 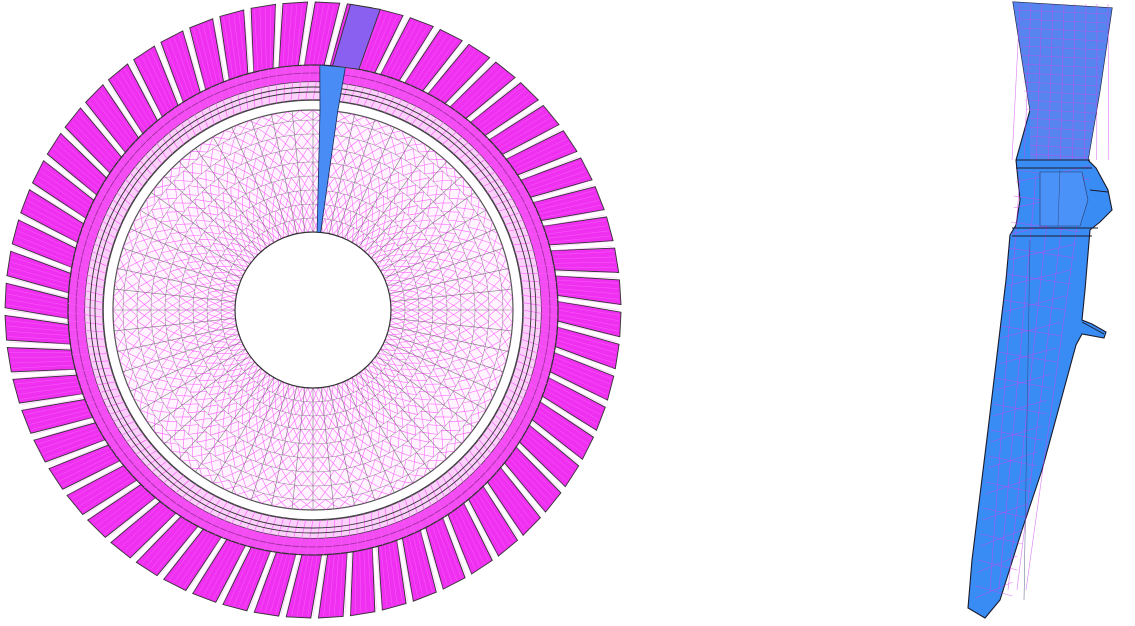 I want to click on sector-inner-edges, so click(x=1042, y=385).